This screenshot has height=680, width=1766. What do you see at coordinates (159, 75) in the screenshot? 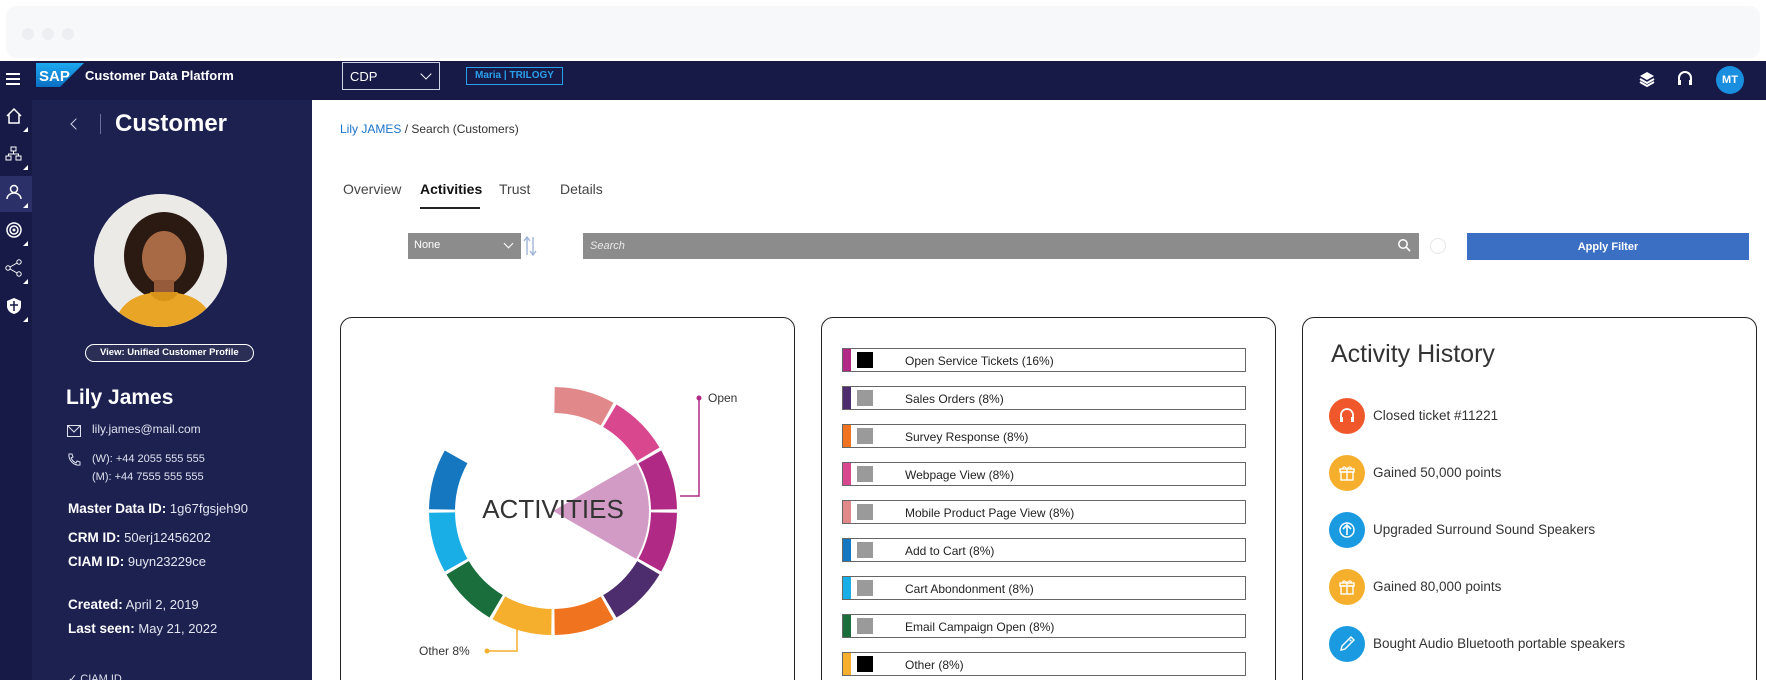
I see `app-title: Customer Data Platform` at bounding box center [159, 75].